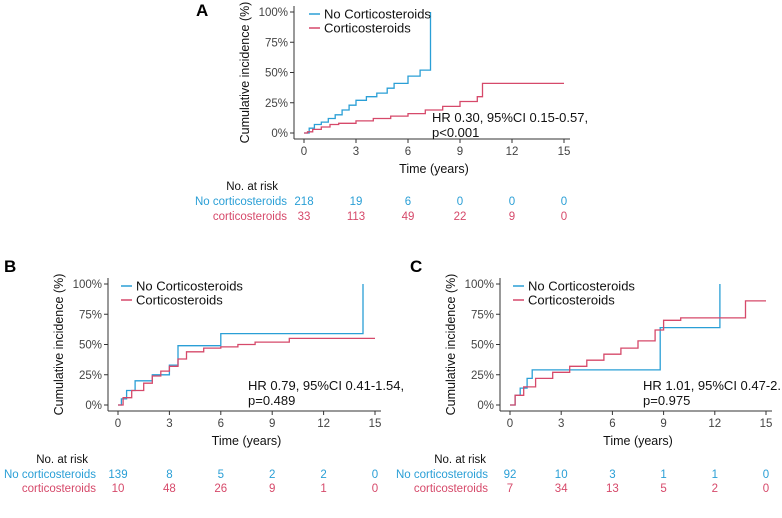  I want to click on risk-value: 34, so click(561, 489).